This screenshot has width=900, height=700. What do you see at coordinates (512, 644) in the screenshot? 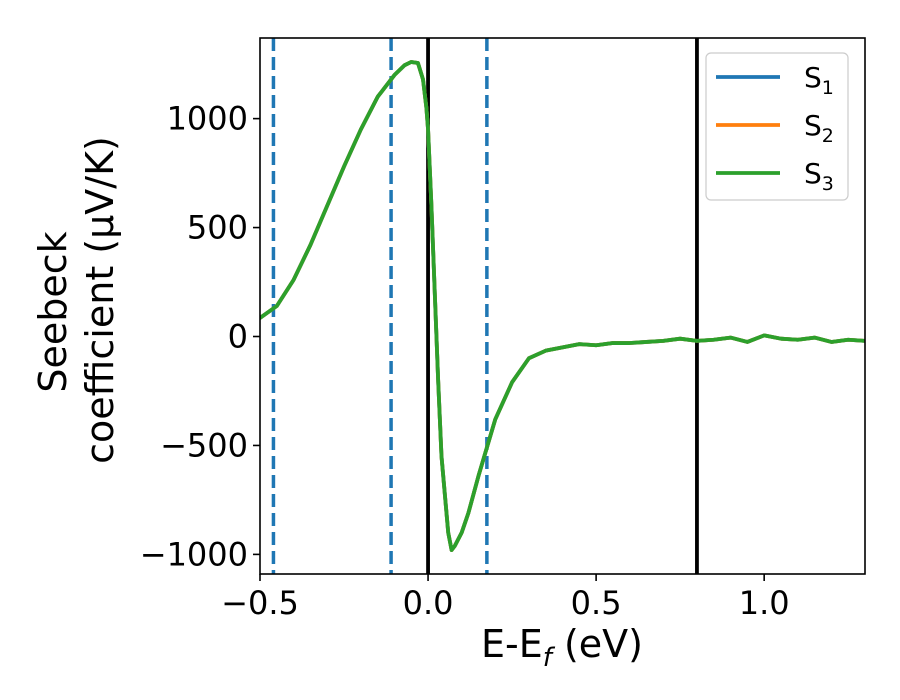
I see `x-axis-label-main: E-E` at bounding box center [512, 644].